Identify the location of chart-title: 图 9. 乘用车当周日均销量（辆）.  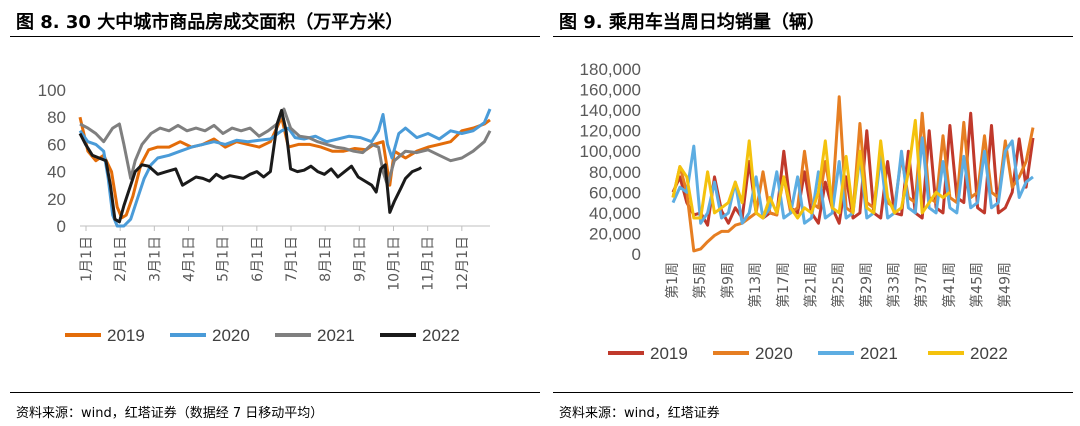
(692, 22).